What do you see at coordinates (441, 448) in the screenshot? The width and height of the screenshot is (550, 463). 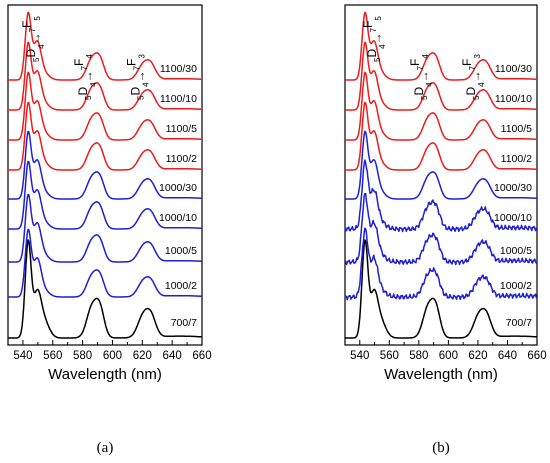 I see `panel-caption: (b)` at bounding box center [441, 448].